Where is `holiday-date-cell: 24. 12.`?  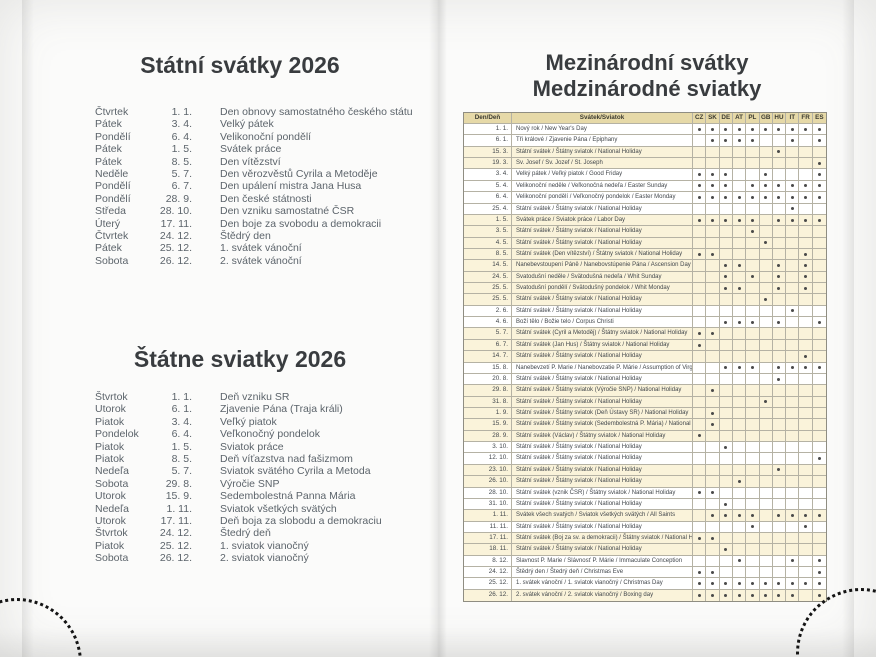 holiday-date-cell: 24. 12. is located at coordinates (488, 572).